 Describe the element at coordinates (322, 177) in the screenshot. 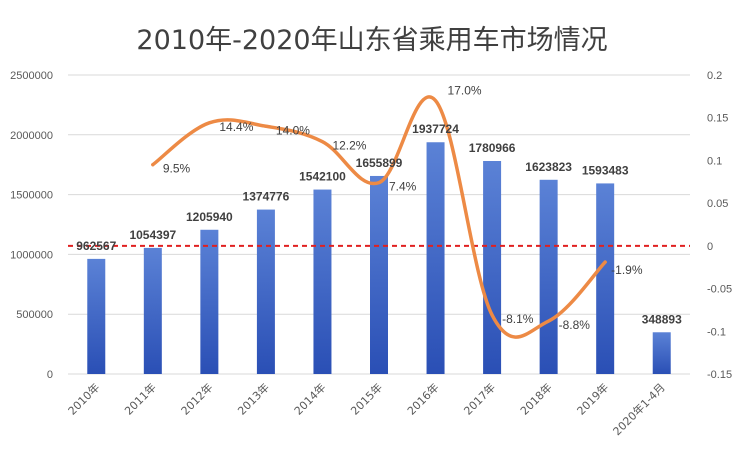

I see `bar-value-label: 1542100` at that location.